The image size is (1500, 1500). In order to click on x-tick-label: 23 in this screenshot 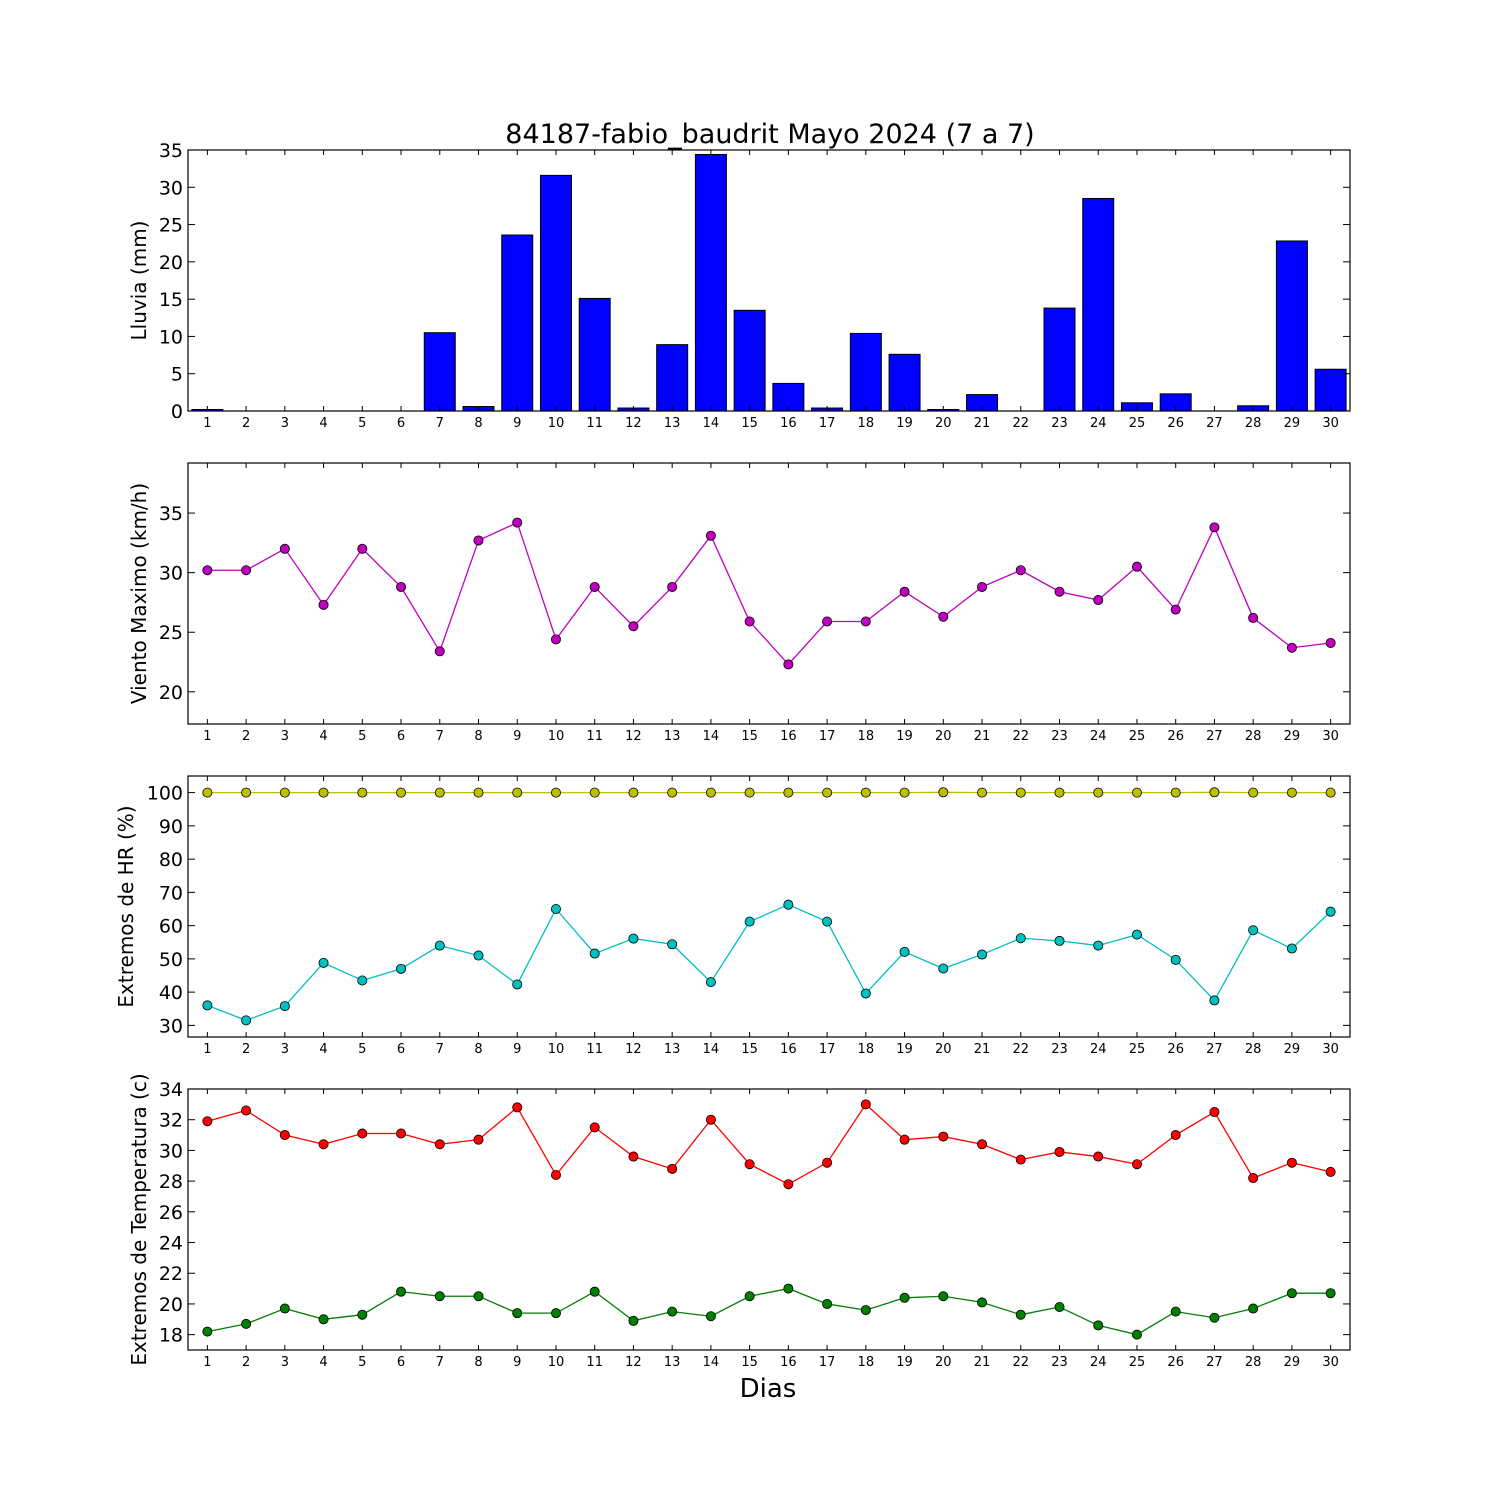, I will do `click(1059, 1049)`.